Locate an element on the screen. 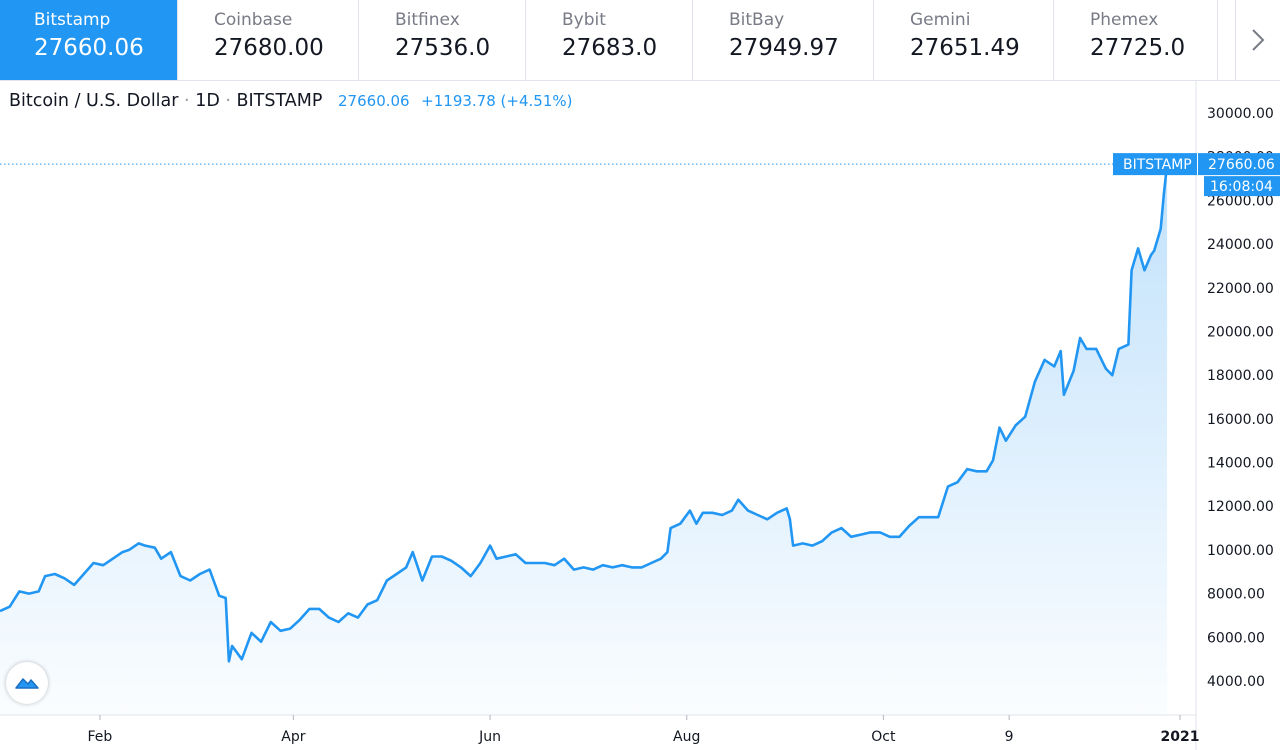 The height and width of the screenshot is (750, 1280). exchange-tag-box is located at coordinates (1155, 164).